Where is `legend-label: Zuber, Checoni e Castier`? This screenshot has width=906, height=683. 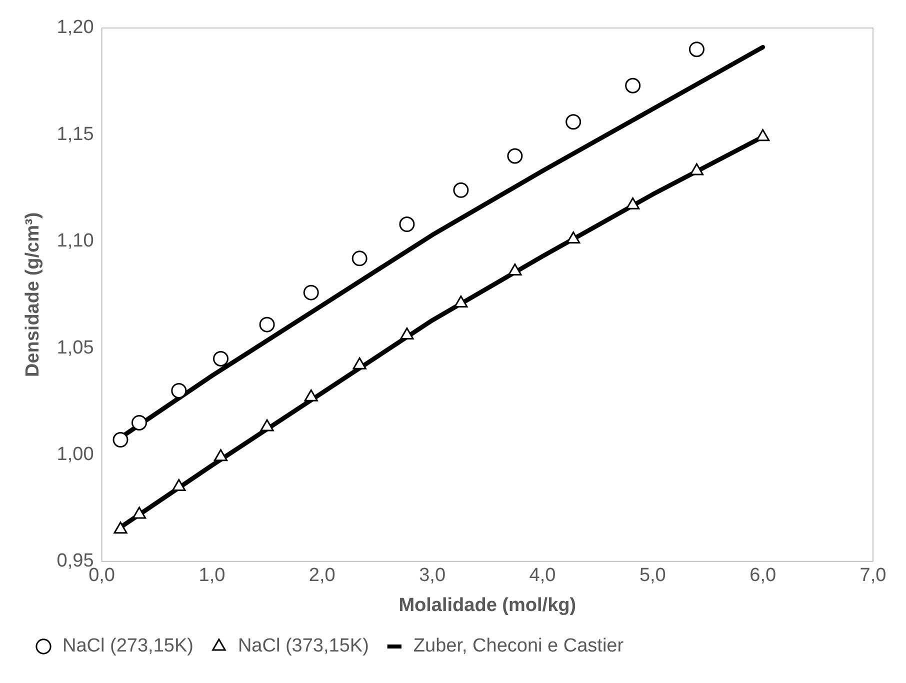
legend-label: Zuber, Checoni e Castier is located at coordinates (518, 646).